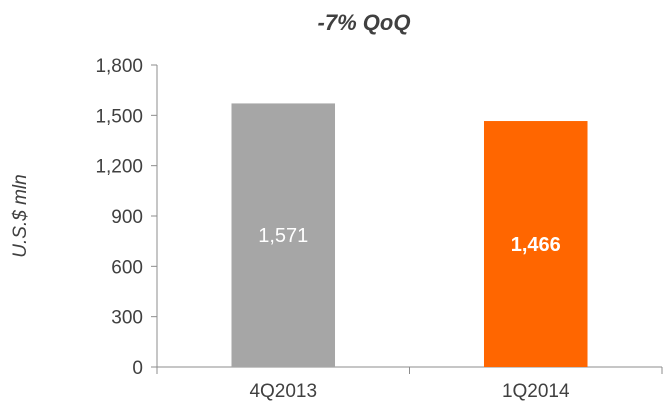 Image resolution: width=672 pixels, height=405 pixels. I want to click on chart-title: -7% QoQ, so click(364, 22).